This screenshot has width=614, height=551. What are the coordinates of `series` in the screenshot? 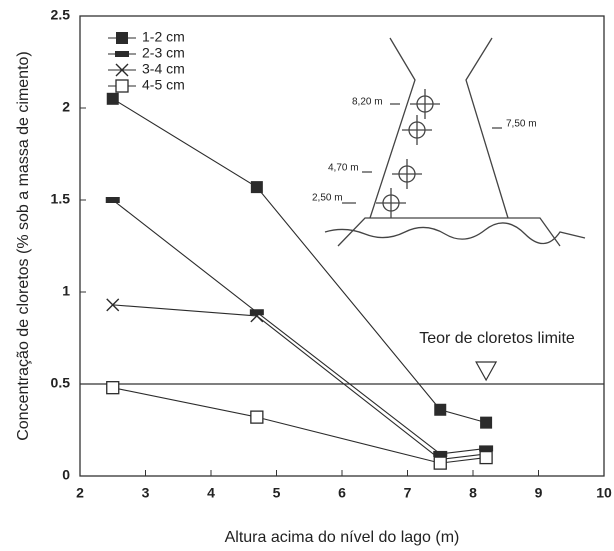 It's located at (299, 425).